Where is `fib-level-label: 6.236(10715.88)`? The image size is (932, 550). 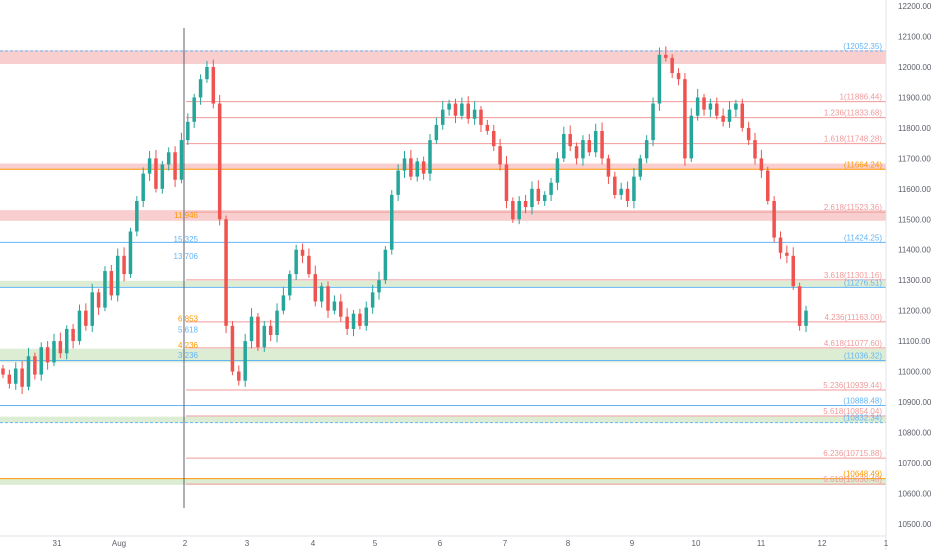
fib-level-label: 6.236(10715.88) is located at coordinates (852, 453).